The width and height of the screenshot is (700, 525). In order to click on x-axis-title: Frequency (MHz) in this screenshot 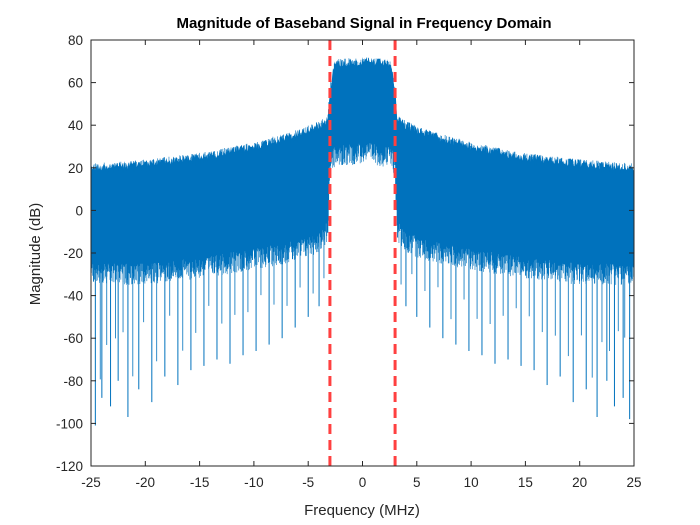, I will do `click(362, 510)`.